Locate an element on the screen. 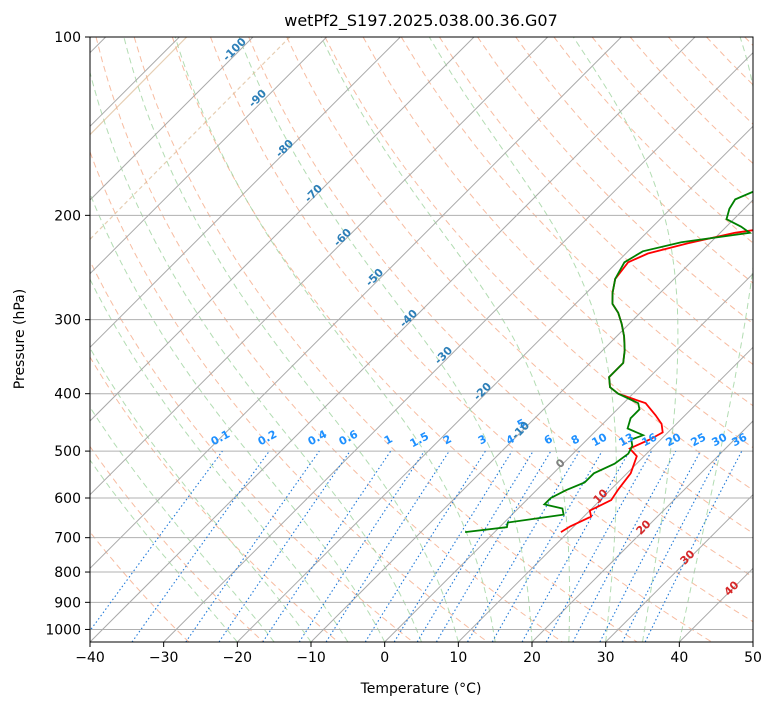 This screenshot has height=708, width=775. mixing-ratio-label: 8 is located at coordinates (575, 439).